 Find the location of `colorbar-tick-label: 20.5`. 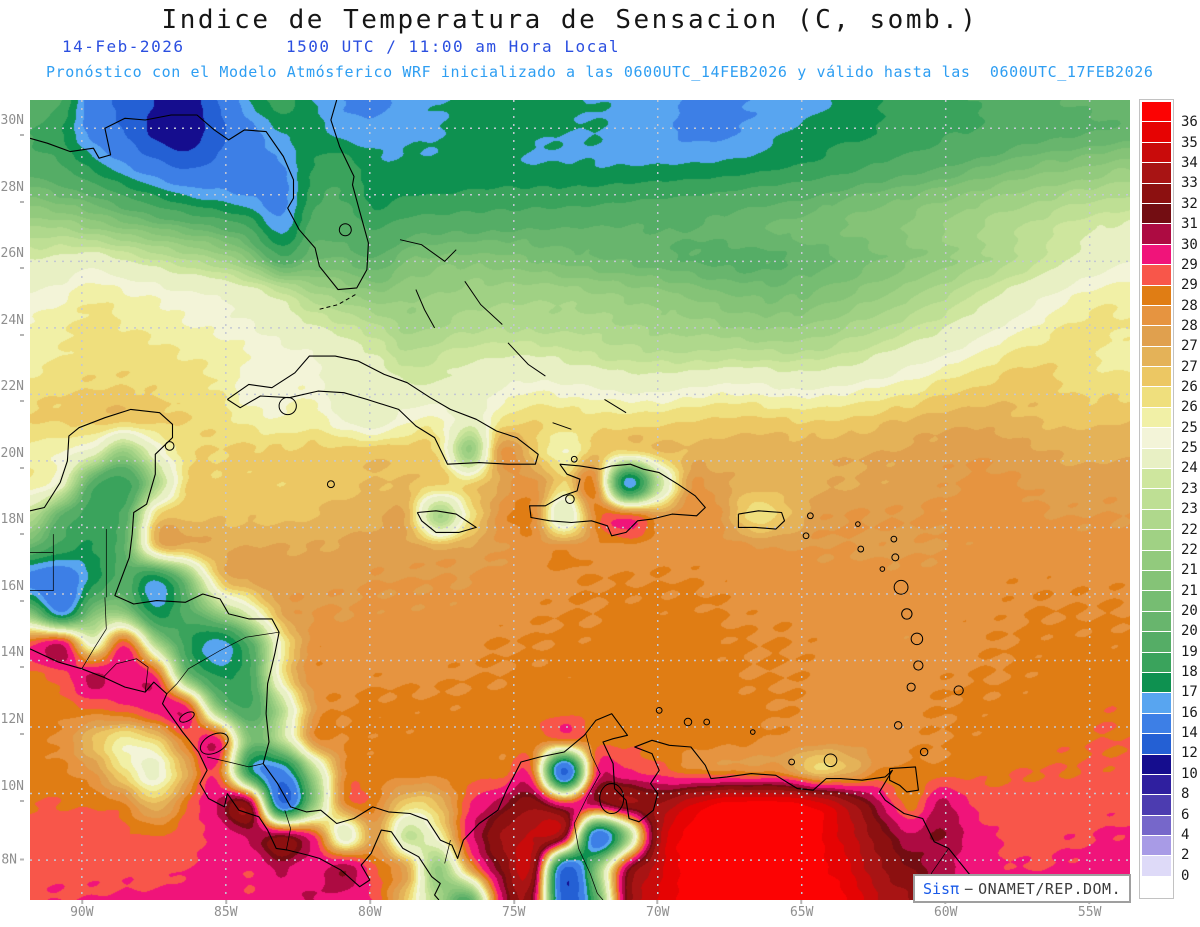

colorbar-tick-label: 20.5 is located at coordinates (1190, 610).